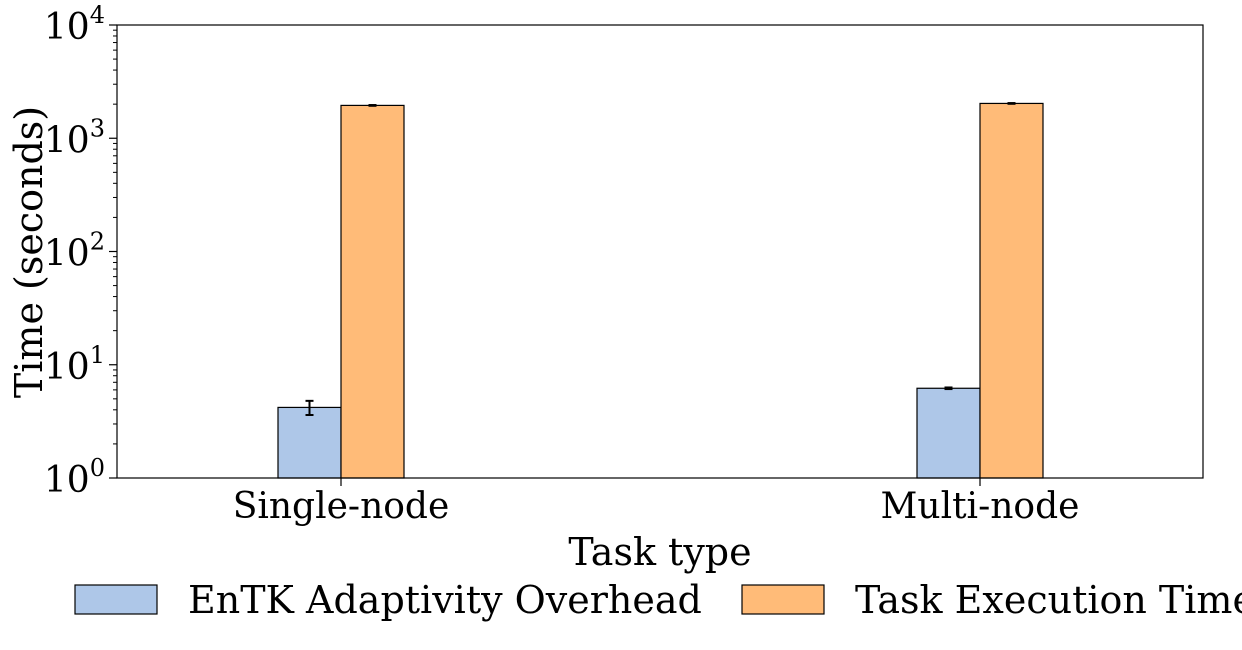  What do you see at coordinates (341, 506) in the screenshot?
I see `x-tick-label: Single-node` at bounding box center [341, 506].